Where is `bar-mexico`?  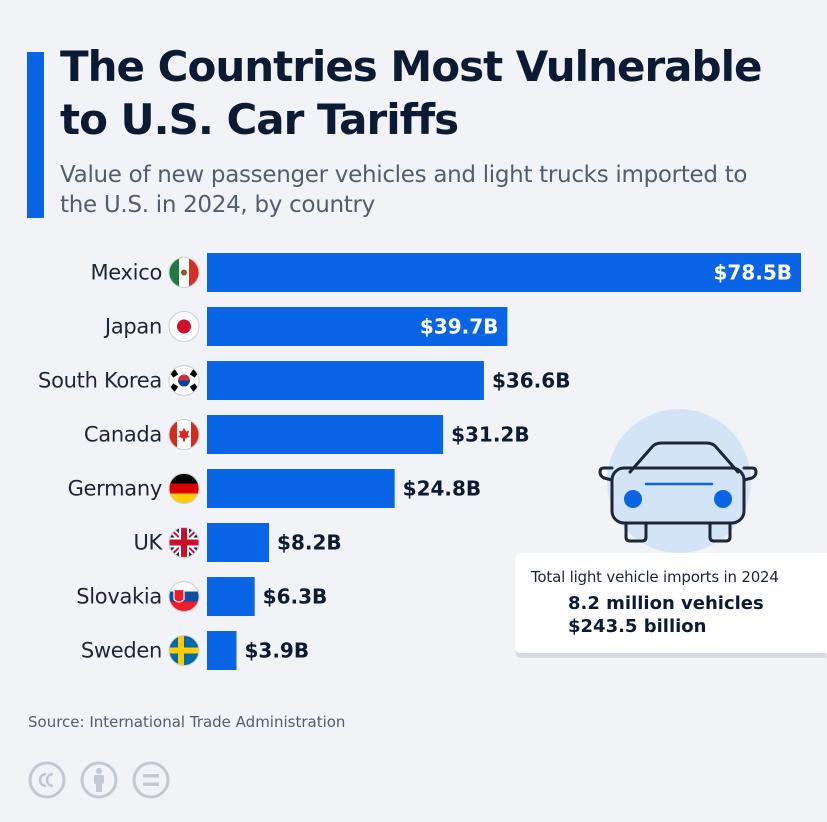 bar-mexico is located at coordinates (504, 272).